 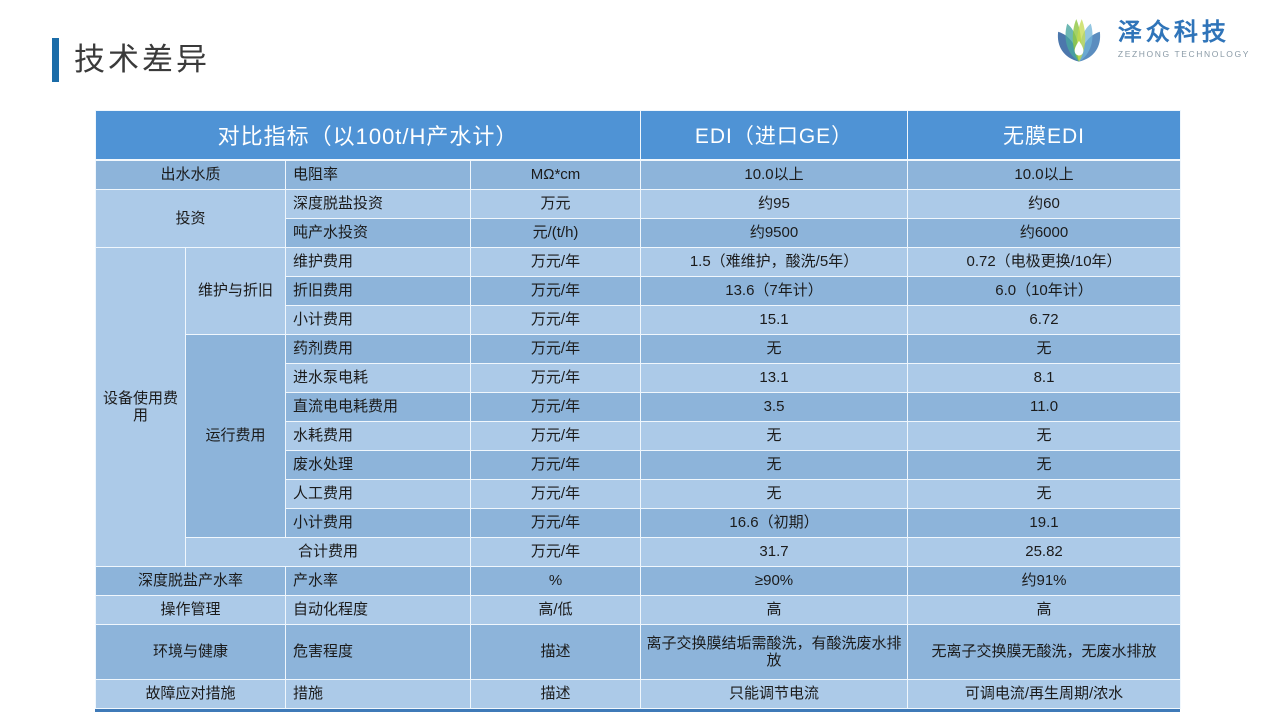 I want to click on table-row: 深度脱盐产水率 产水率% ≥90% 约91%, so click(x=638, y=581).